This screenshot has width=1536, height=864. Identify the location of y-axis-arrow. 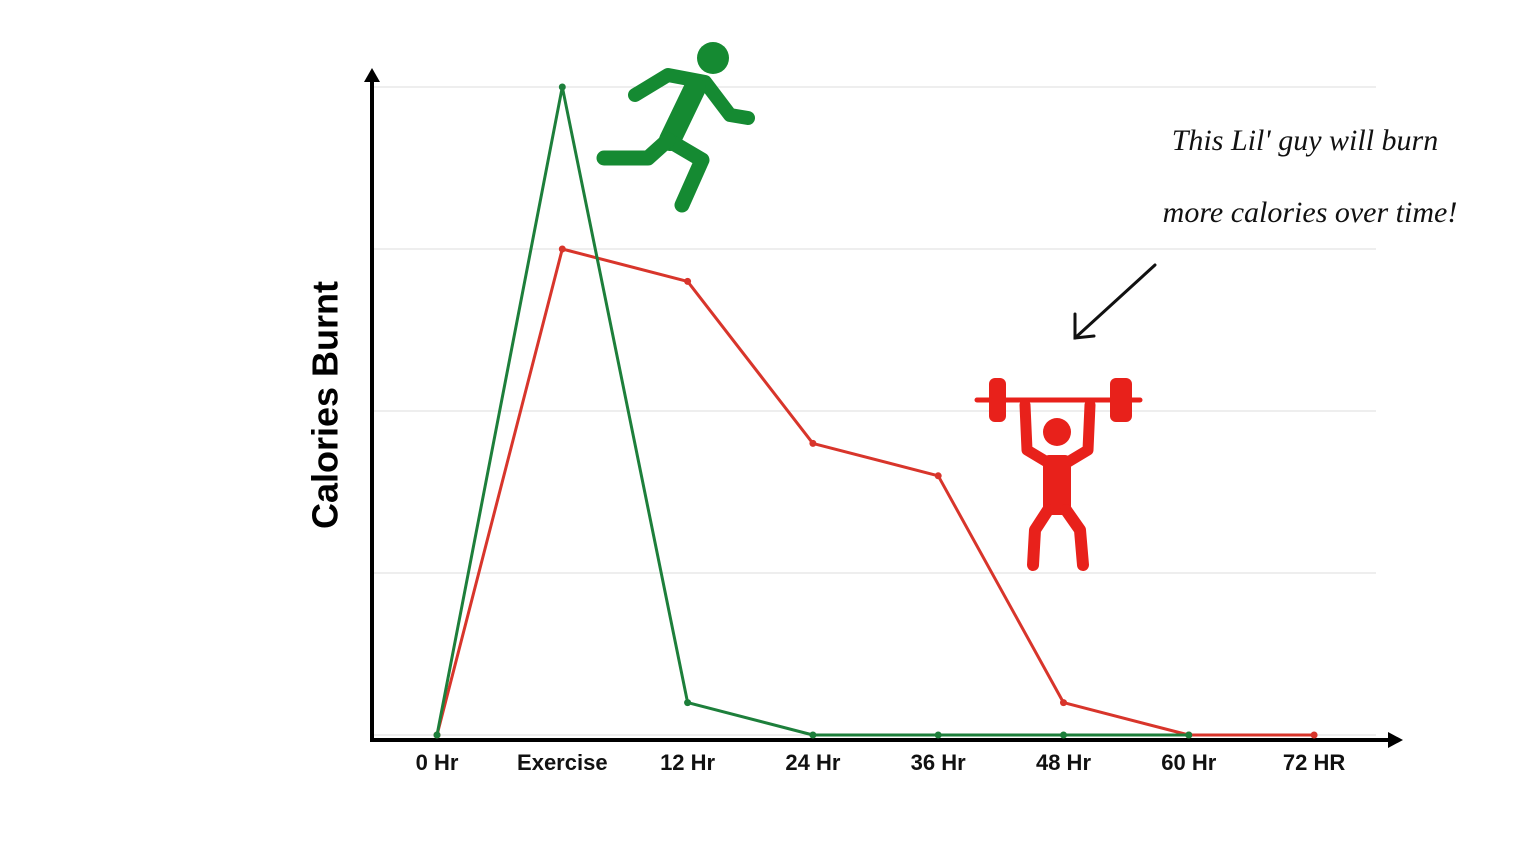
(372, 75).